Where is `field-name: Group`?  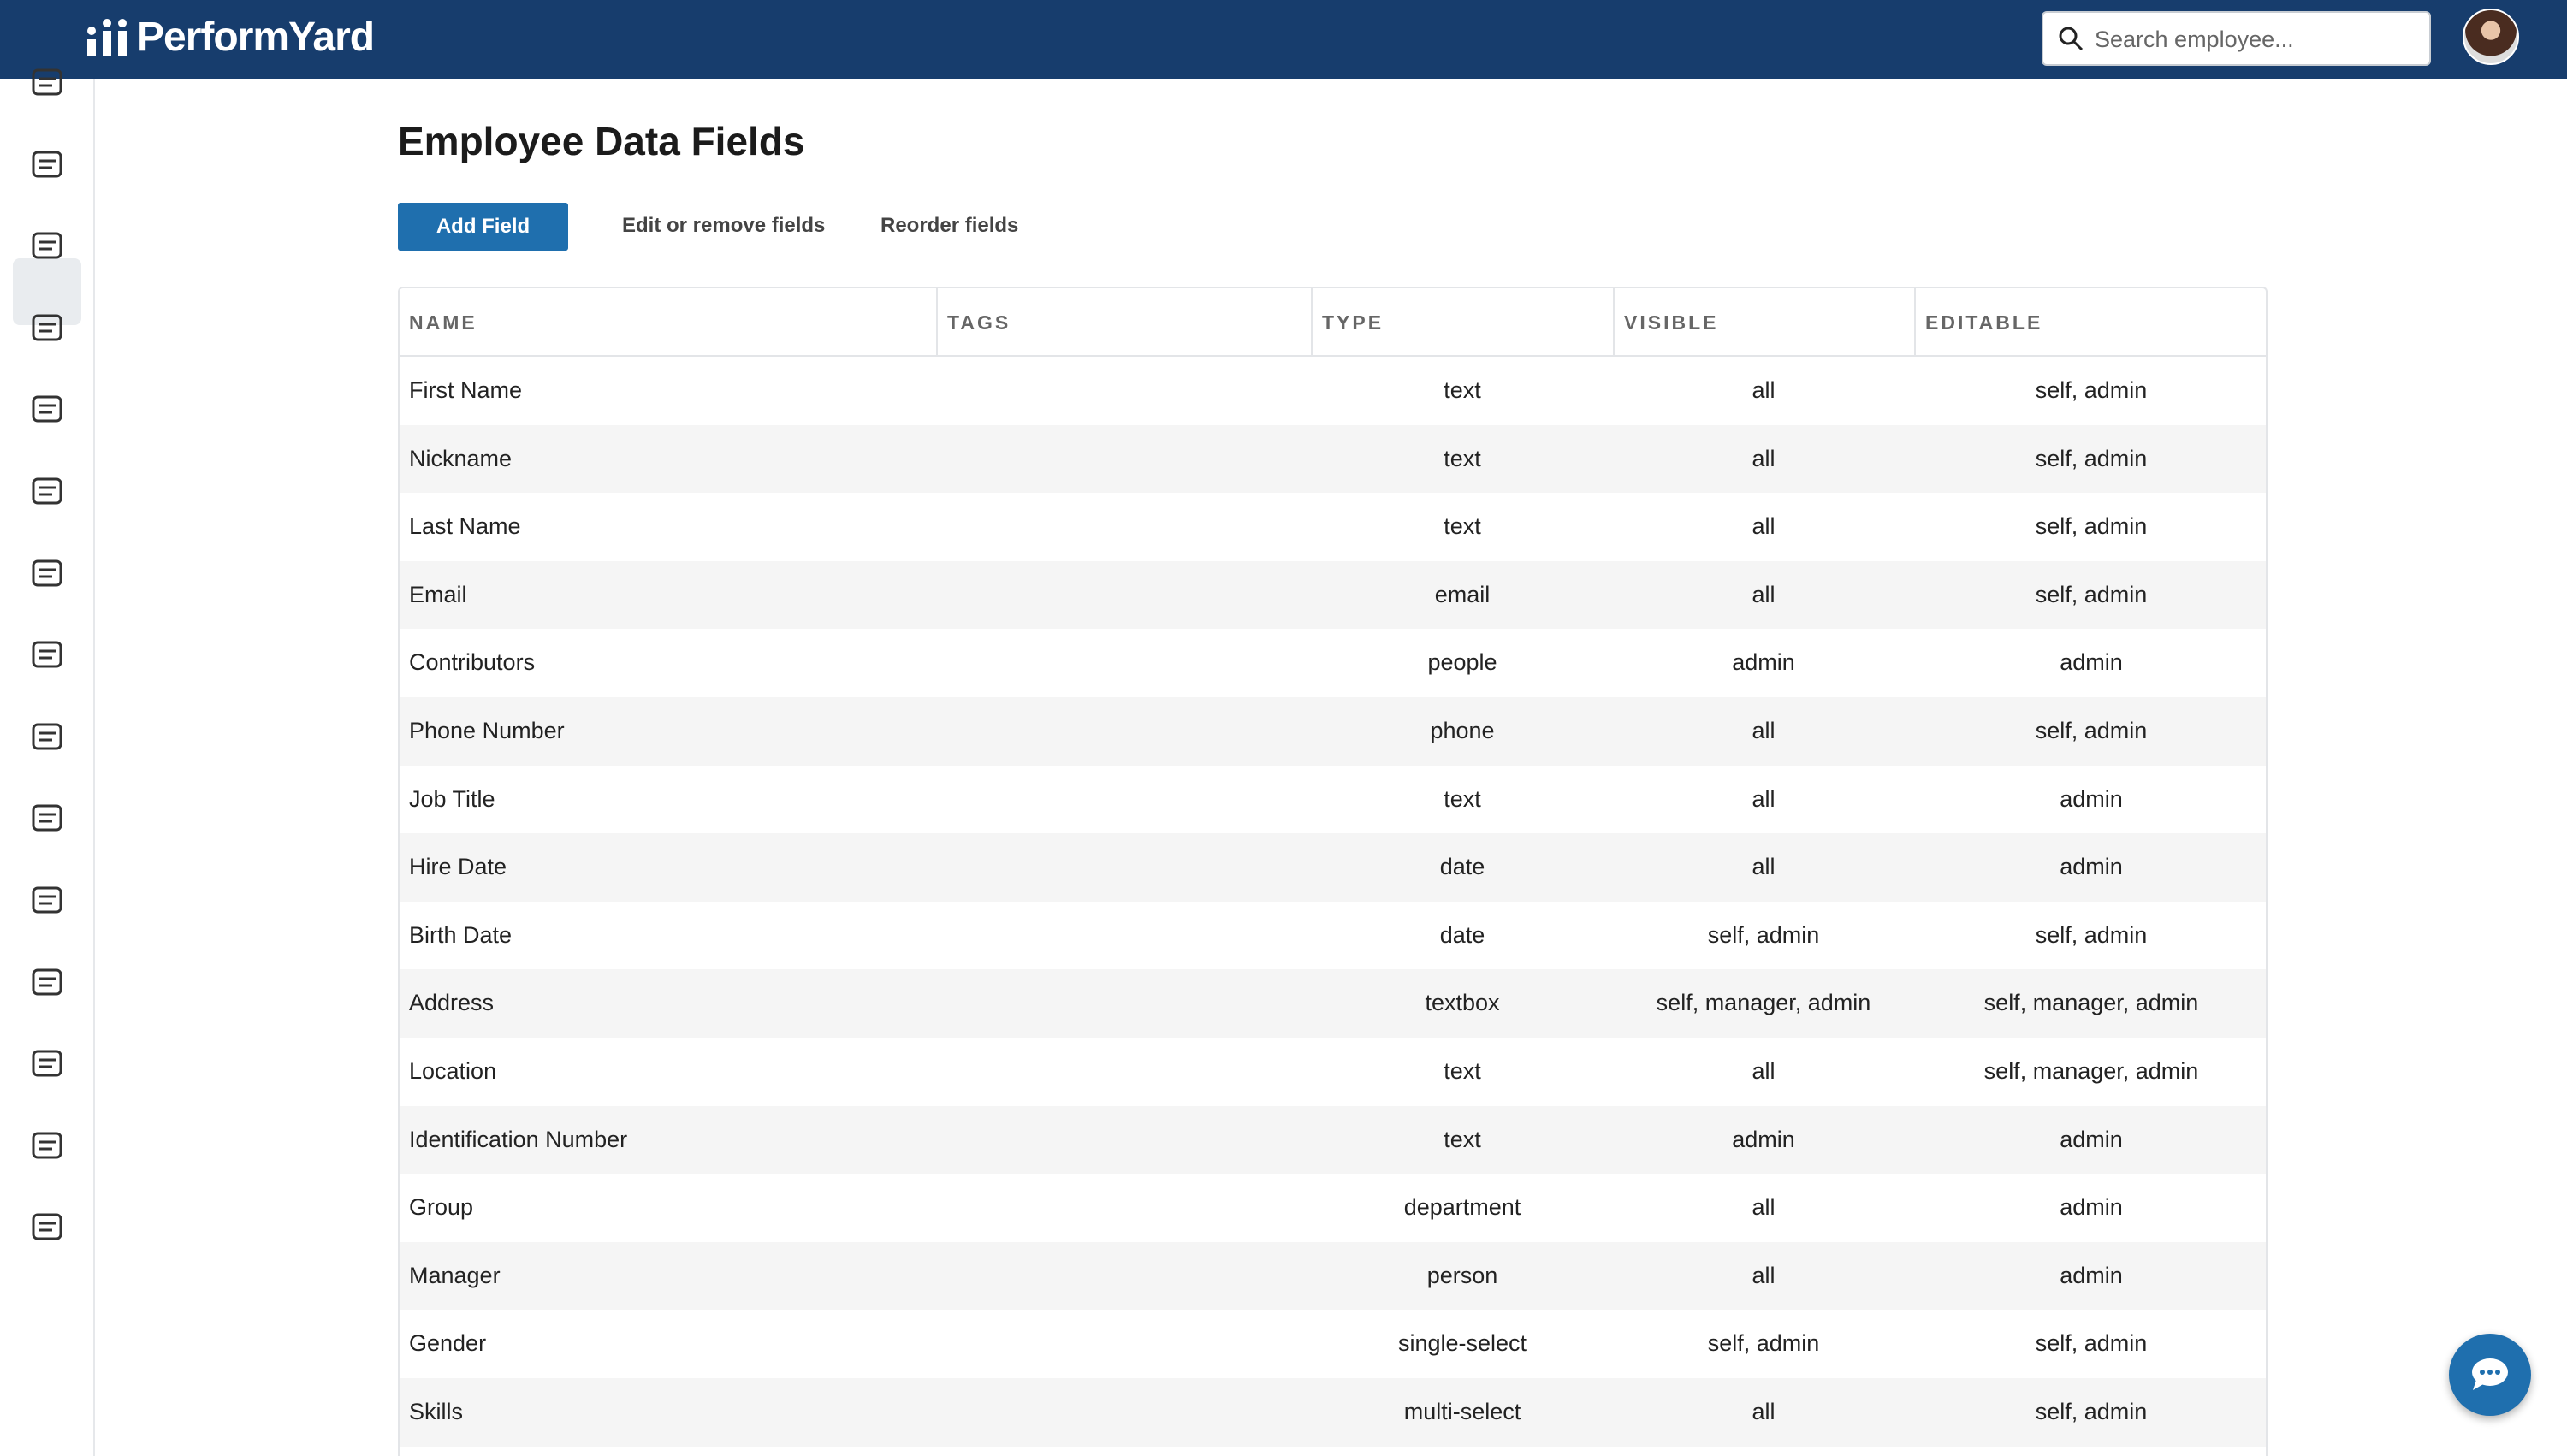 field-name: Group is located at coordinates (441, 1207).